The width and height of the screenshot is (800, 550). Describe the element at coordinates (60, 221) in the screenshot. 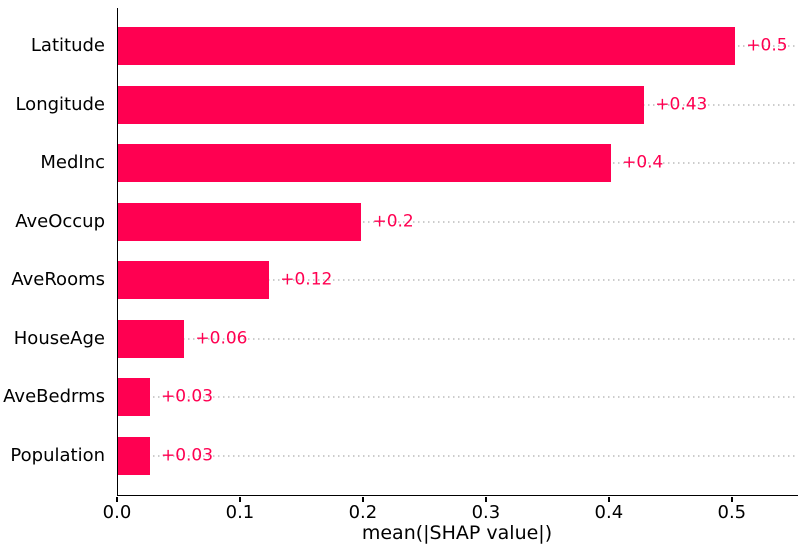

I see `y-tick-label-aveoccup: AveOccup` at that location.